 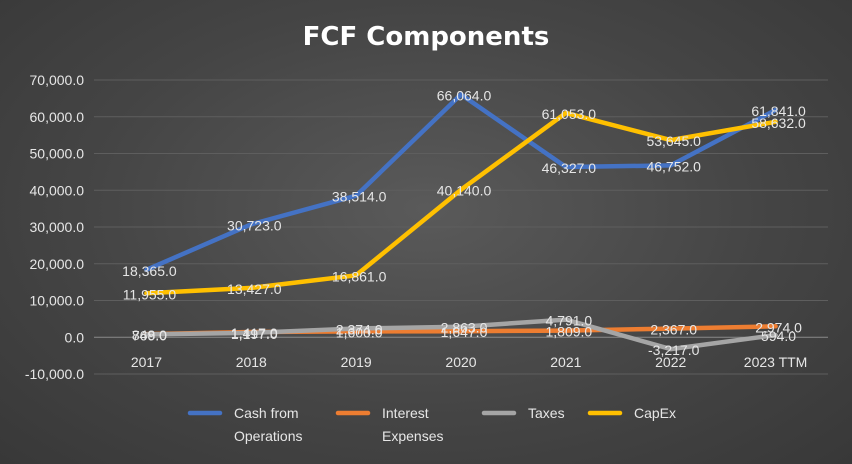 What do you see at coordinates (565, 362) in the screenshot?
I see `x-tick-label: 2021` at bounding box center [565, 362].